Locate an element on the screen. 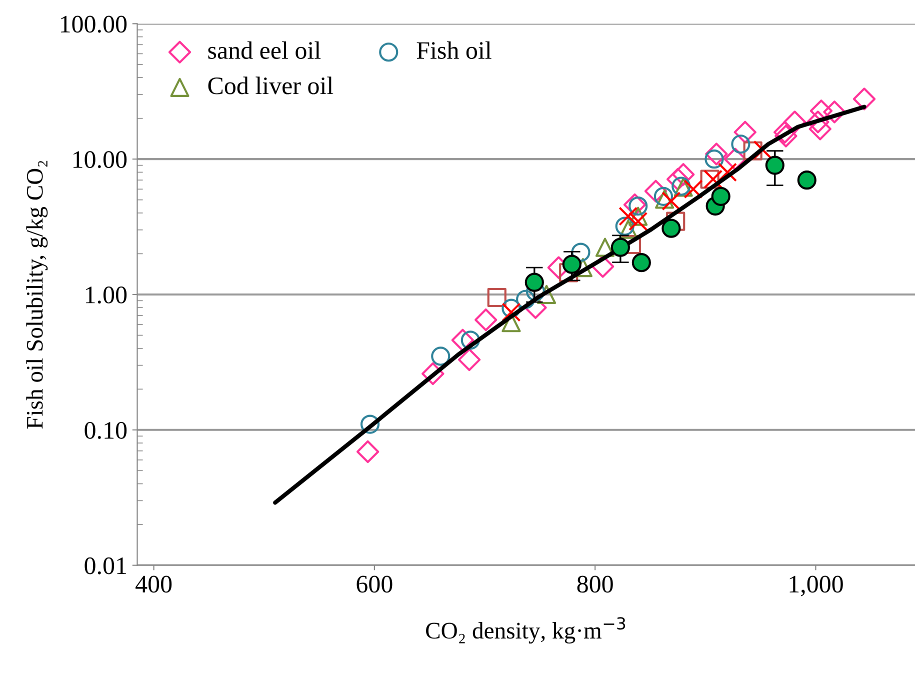 This screenshot has width=915, height=677. legend-label: Fish oil is located at coordinates (454, 50).